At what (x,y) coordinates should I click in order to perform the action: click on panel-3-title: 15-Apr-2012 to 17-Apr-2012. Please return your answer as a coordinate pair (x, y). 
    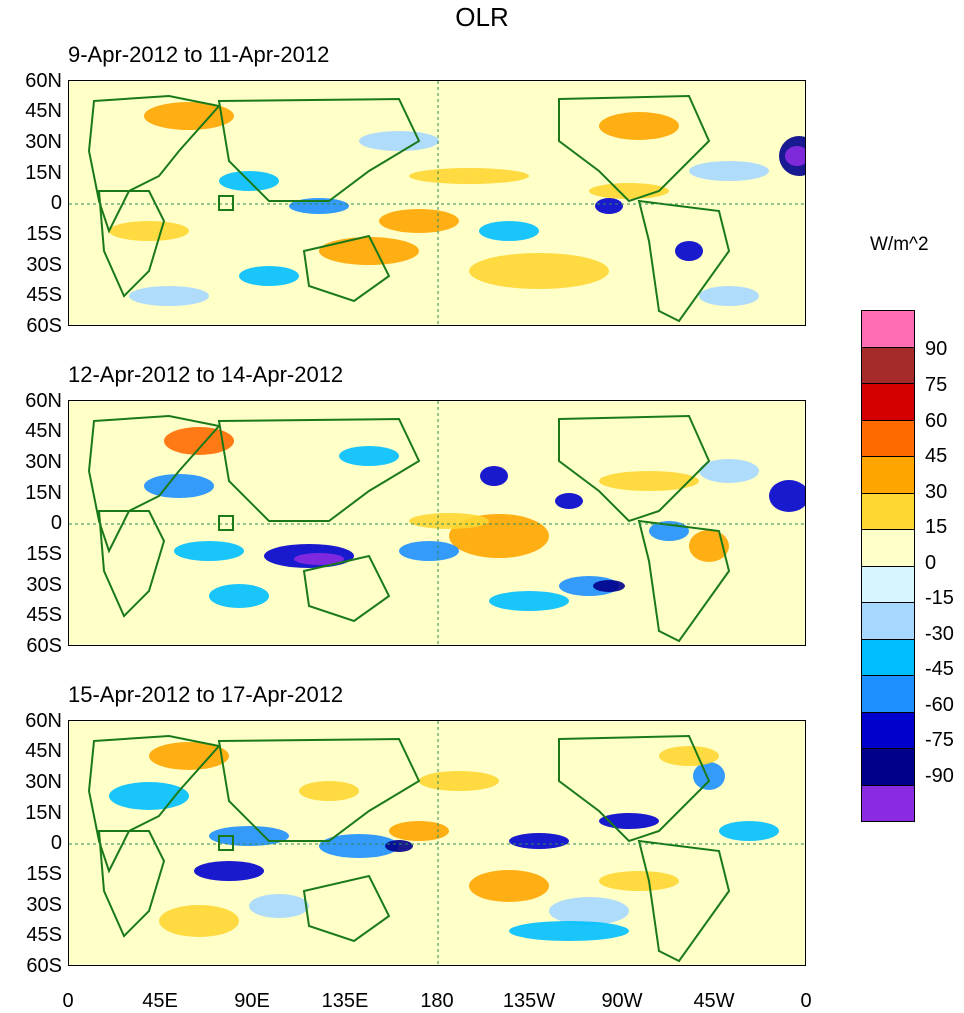
    Looking at the image, I should click on (206, 694).